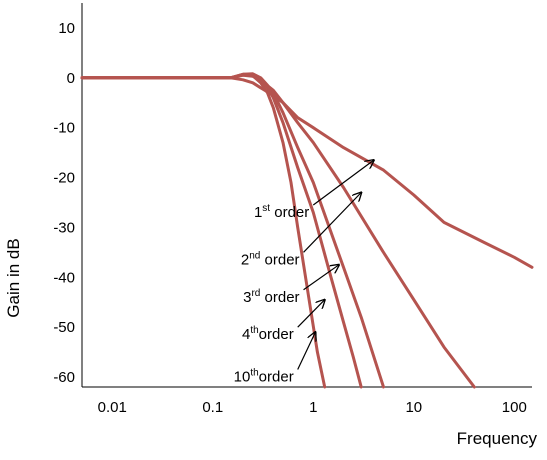 The height and width of the screenshot is (460, 547). I want to click on y-tick-label: 0, so click(71, 78).